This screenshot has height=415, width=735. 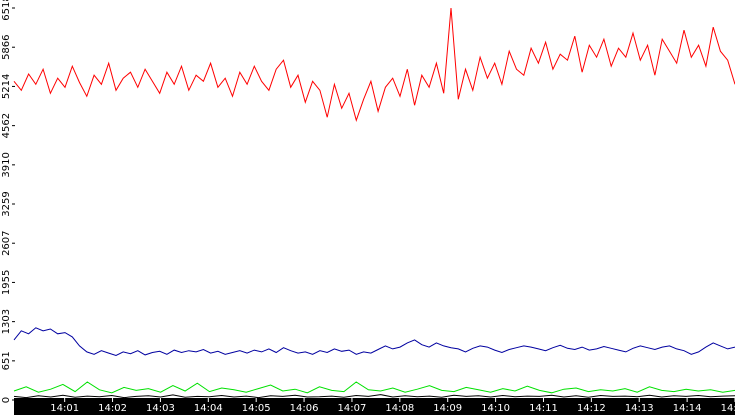 What do you see at coordinates (6, 86) in the screenshot?
I see `y-tick-label: 5214` at bounding box center [6, 86].